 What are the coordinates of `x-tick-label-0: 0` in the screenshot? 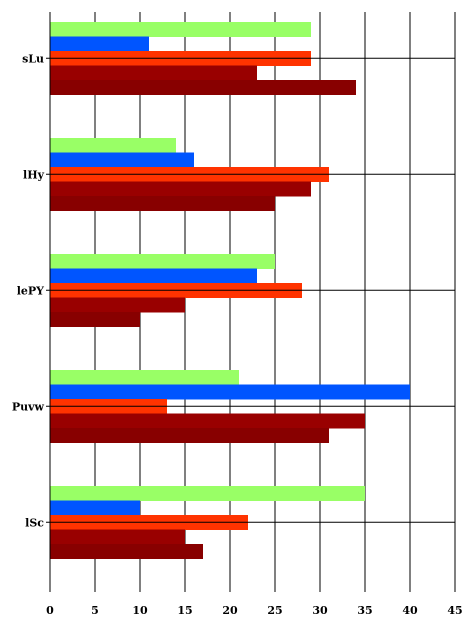 It's located at (50, 610).